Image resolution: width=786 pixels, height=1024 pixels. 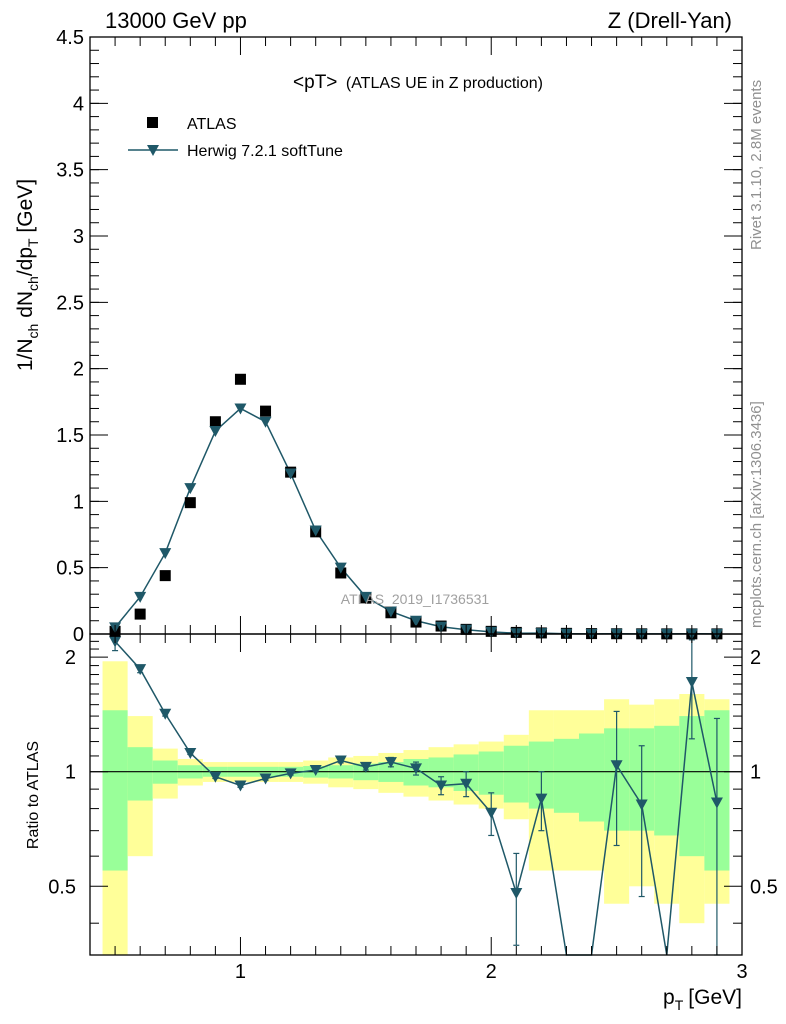 What do you see at coordinates (70, 436) in the screenshot?
I see `y-tick-label: 1.5` at bounding box center [70, 436].